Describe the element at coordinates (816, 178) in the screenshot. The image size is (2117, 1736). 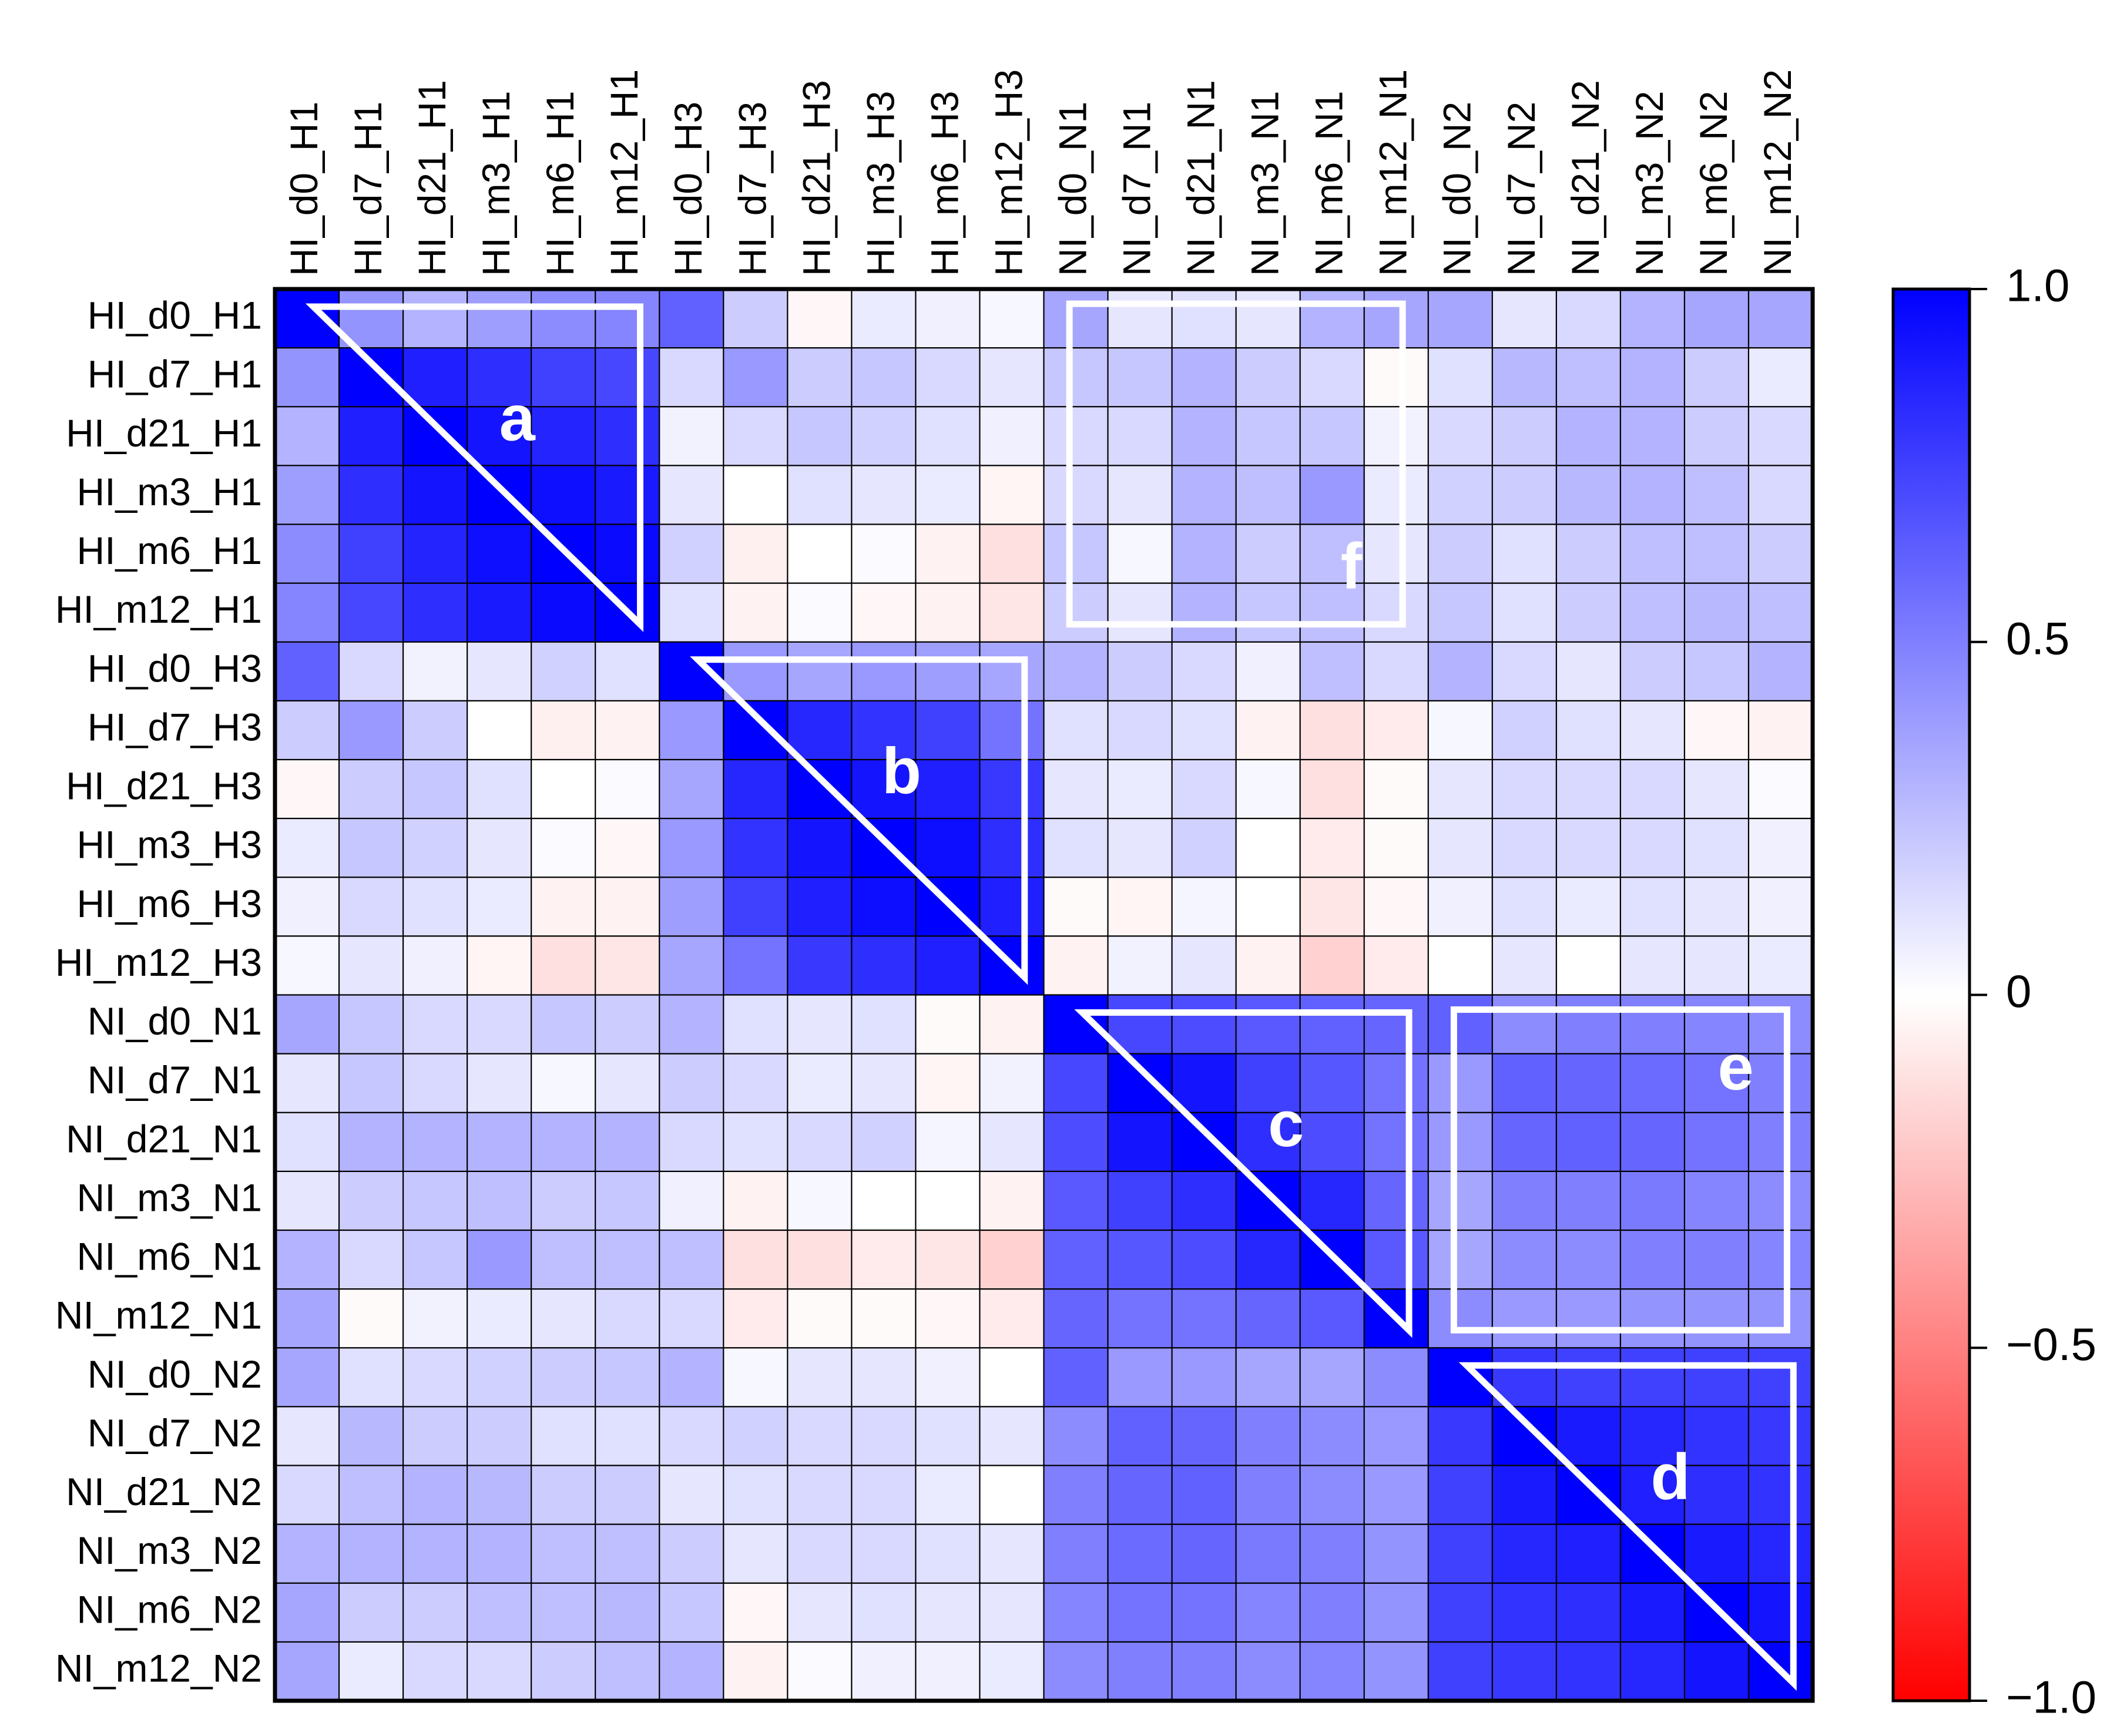
I see `column-label: HI_d21_H3` at that location.